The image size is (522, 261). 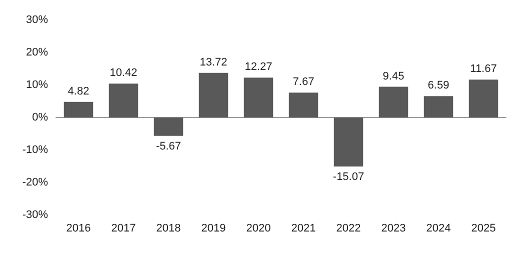 What do you see at coordinates (37, 52) in the screenshot?
I see `y-tick-label: 20%` at bounding box center [37, 52].